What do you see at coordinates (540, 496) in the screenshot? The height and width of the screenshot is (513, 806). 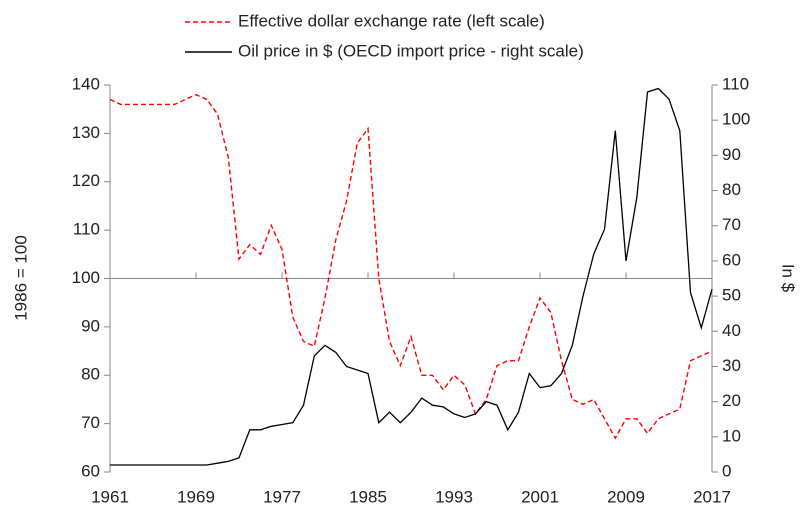 I see `x-tick-label: 2001` at bounding box center [540, 496].